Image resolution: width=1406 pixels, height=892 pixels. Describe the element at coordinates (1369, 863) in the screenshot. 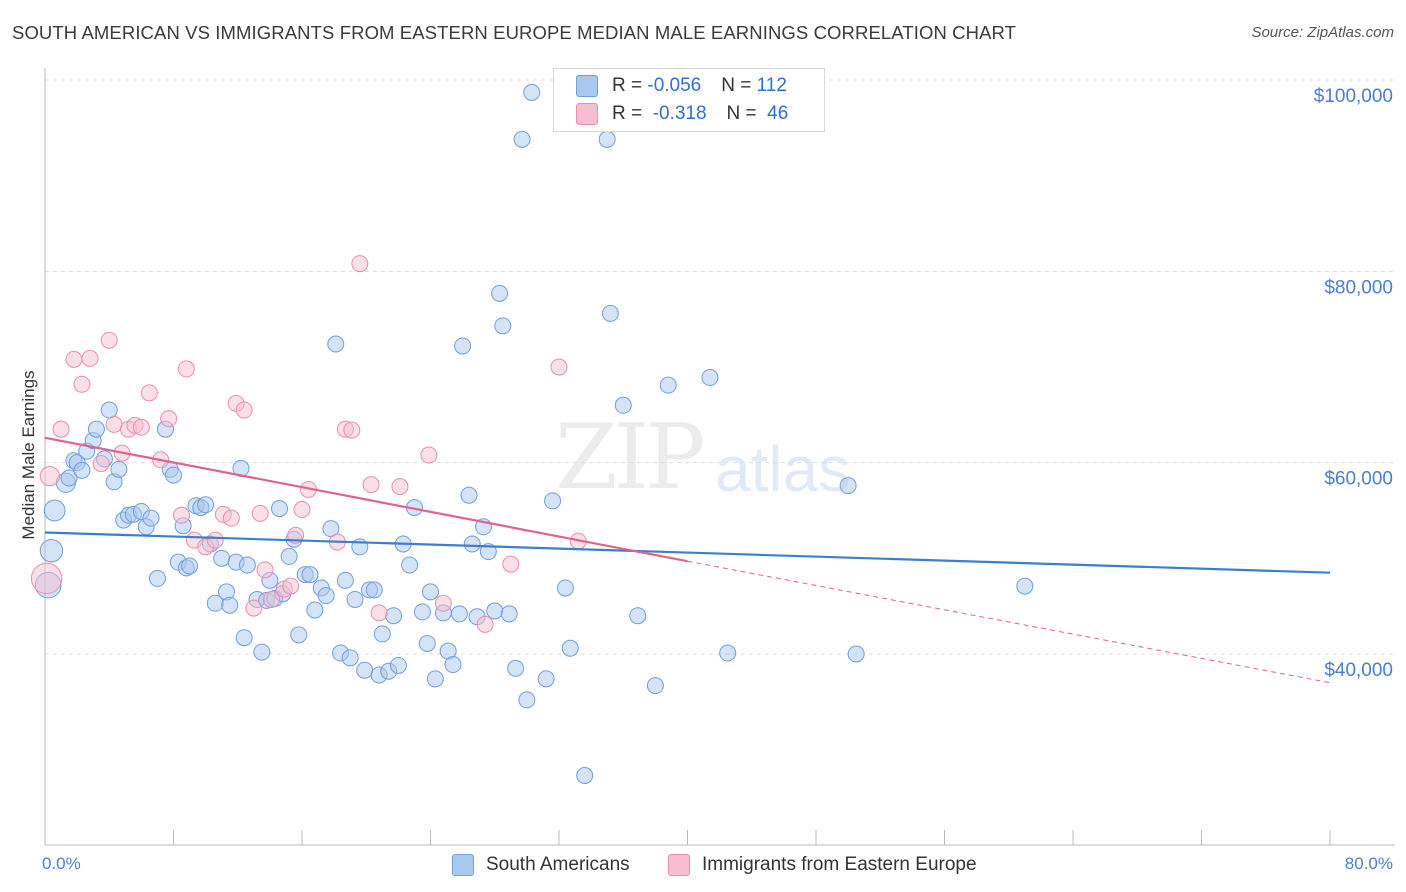

I see `x-tick-label: 80.0%` at that location.